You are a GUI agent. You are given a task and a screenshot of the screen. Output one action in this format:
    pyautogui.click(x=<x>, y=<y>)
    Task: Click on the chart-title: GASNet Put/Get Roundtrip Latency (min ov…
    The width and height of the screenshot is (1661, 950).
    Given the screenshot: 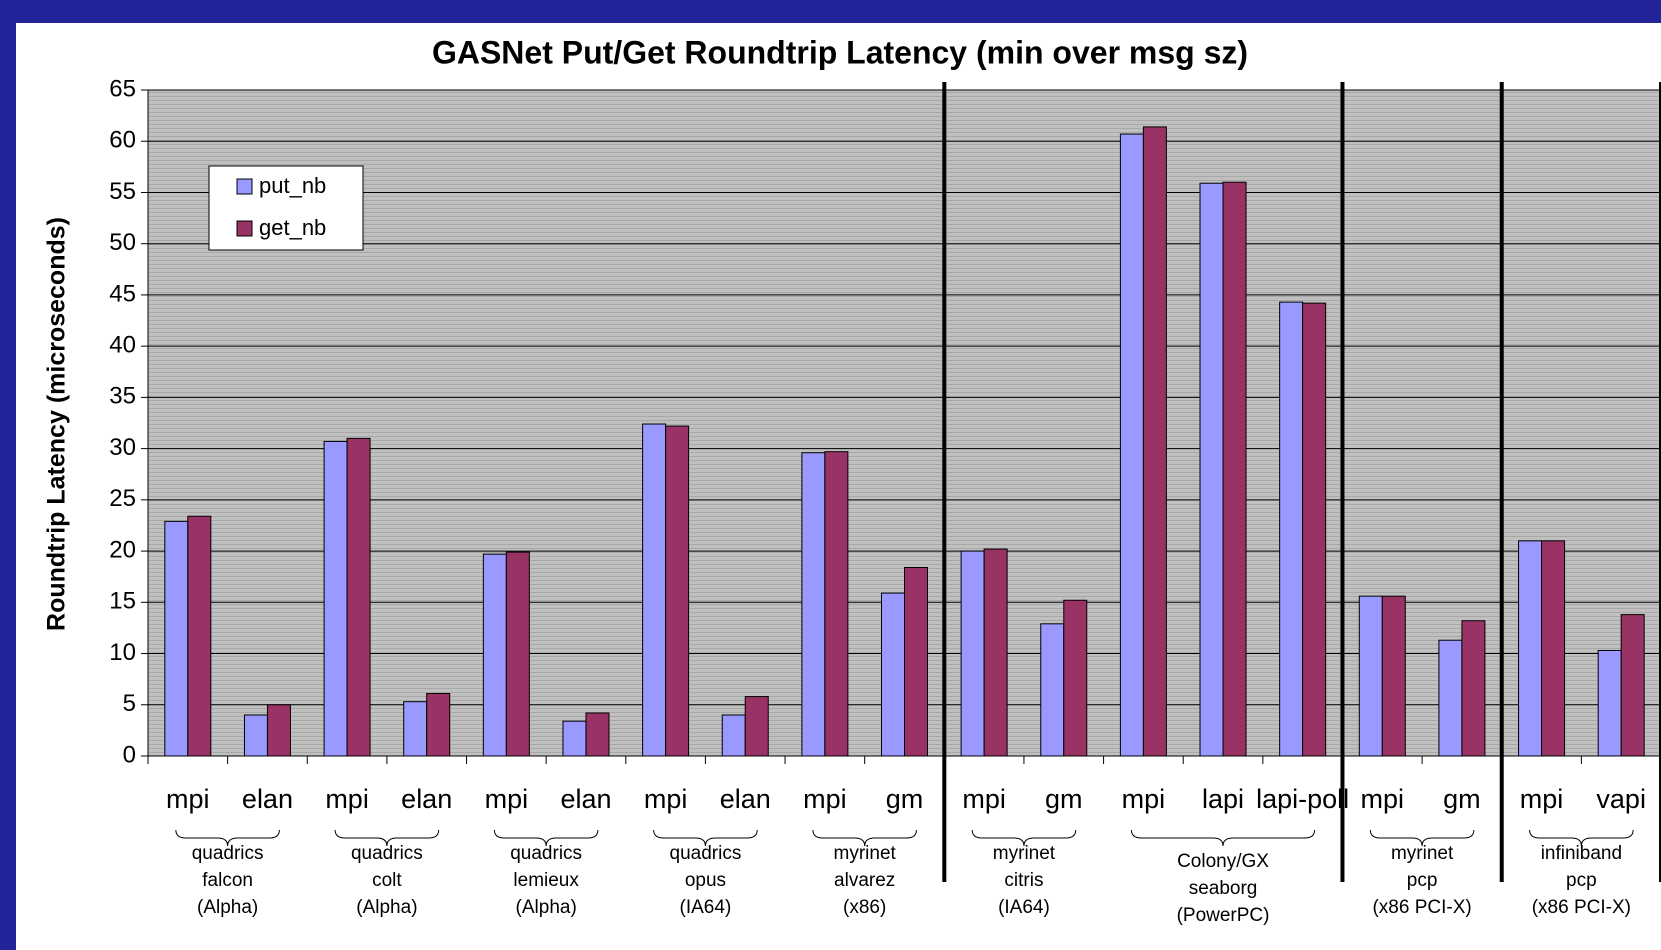 What is the action you would take?
    pyautogui.click(x=840, y=52)
    